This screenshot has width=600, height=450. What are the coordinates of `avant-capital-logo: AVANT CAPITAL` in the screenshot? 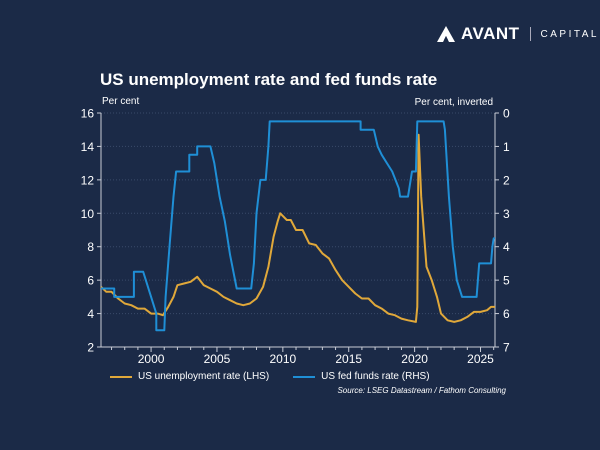 It's located at (518, 34).